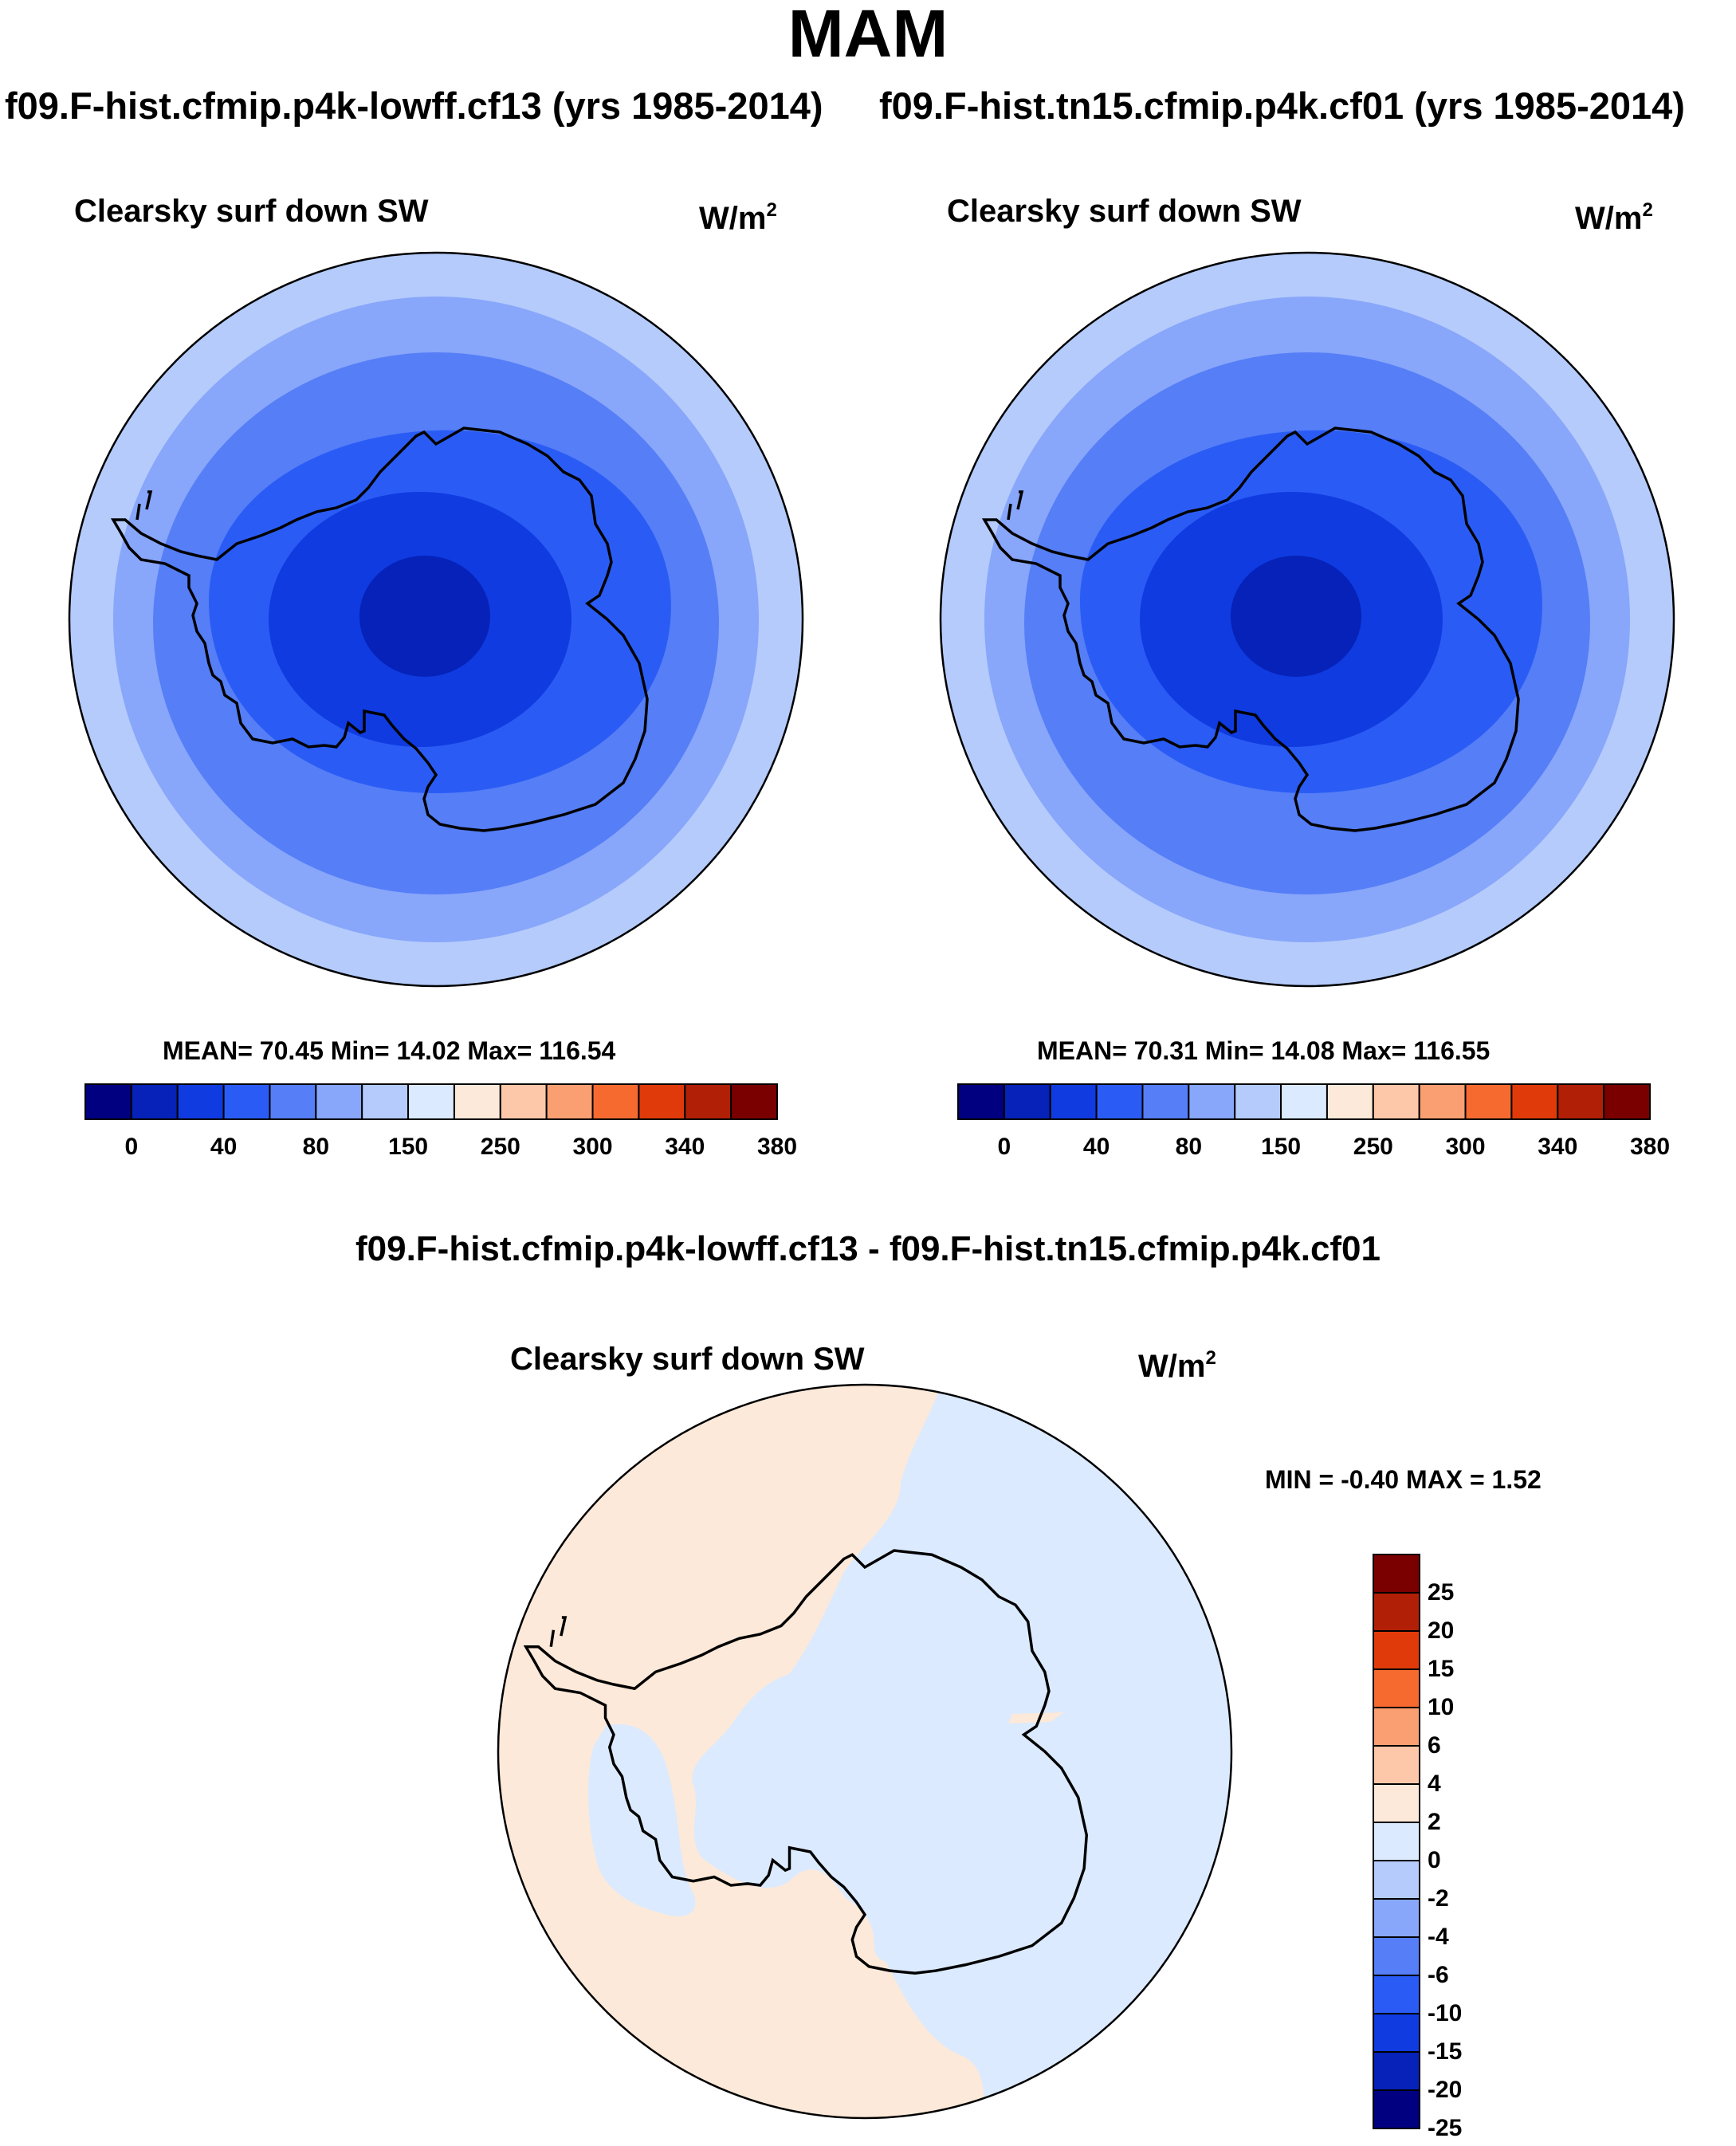 The height and width of the screenshot is (2146, 1736). What do you see at coordinates (1264, 1050) in the screenshot?
I see `right-panel-stats: MEAN= 70.31 Min= 14.08 Max= 116.55` at bounding box center [1264, 1050].